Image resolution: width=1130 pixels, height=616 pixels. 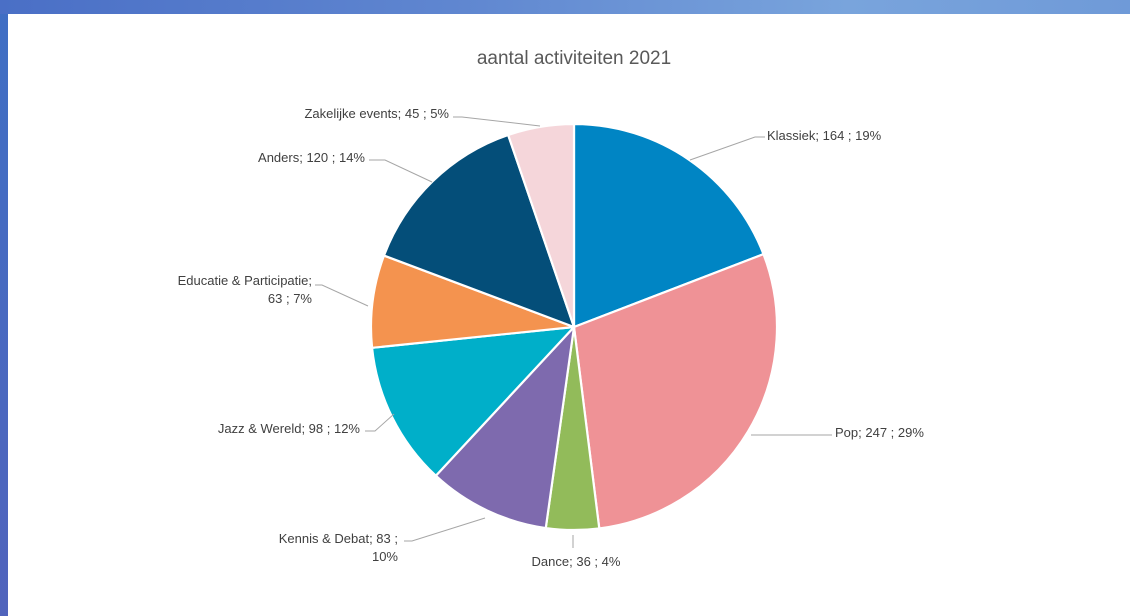 I want to click on data-label: Jazz & Wereld; 98 ; 12%, so click(x=289, y=428).